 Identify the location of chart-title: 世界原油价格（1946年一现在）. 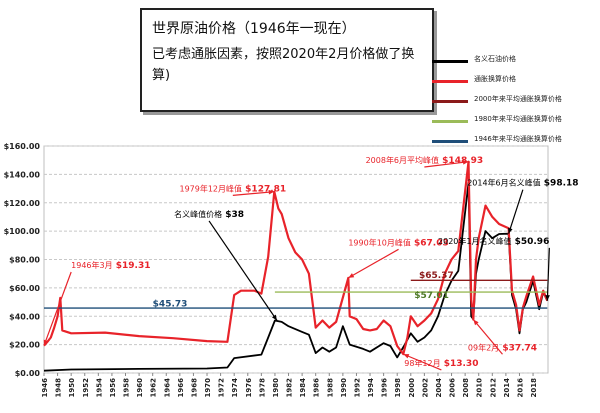
(254, 29).